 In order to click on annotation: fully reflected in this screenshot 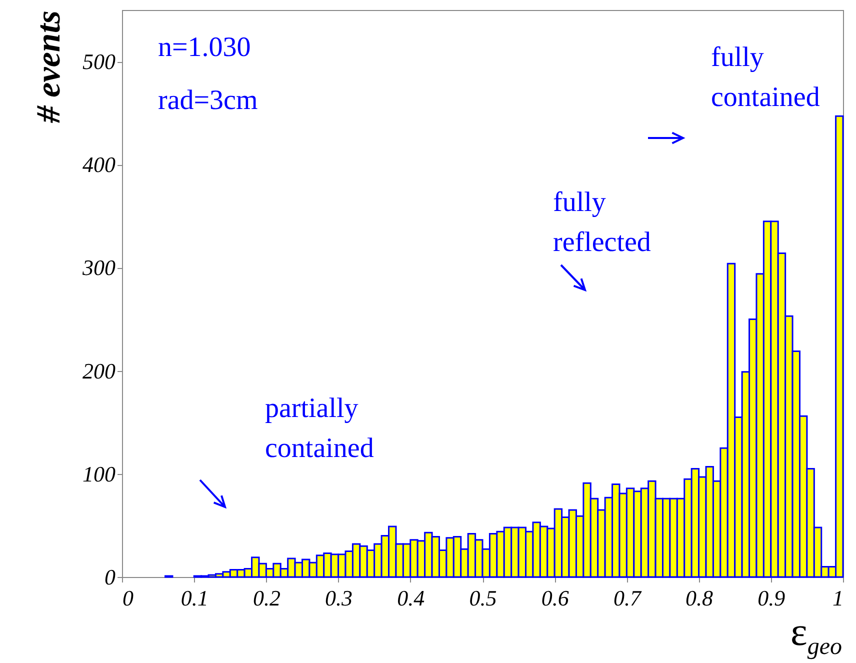, I will do `click(602, 222)`.